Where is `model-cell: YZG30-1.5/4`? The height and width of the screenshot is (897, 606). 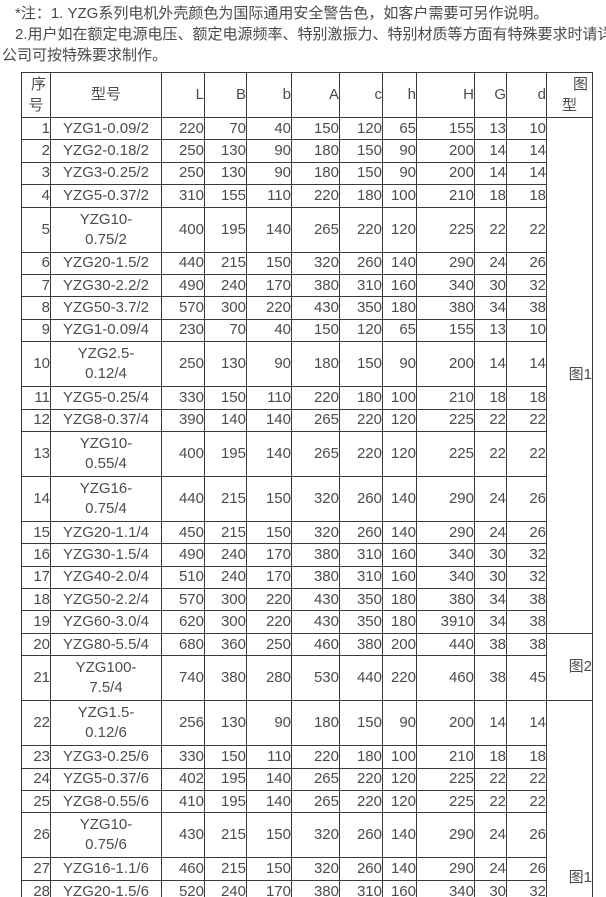
model-cell: YZG30-1.5/4 is located at coordinates (106, 555).